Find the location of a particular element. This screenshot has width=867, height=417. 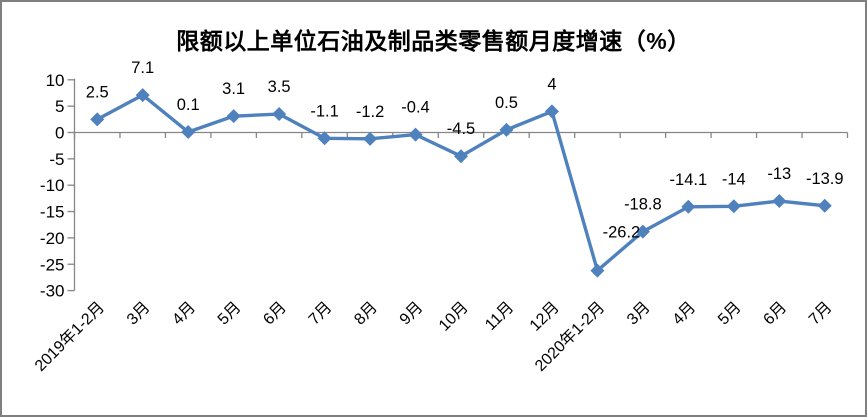

data-point-label: 7.1 is located at coordinates (142, 68).